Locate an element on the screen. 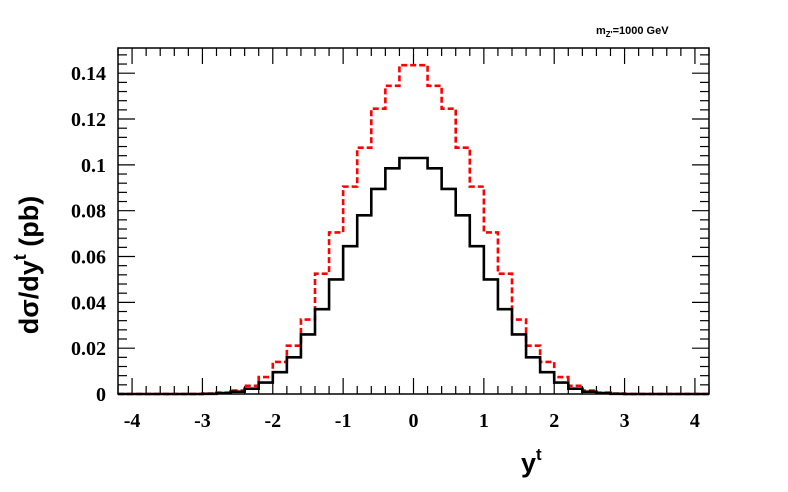 This screenshot has height=492, width=788. y-tick-label: 0 is located at coordinates (101, 395).